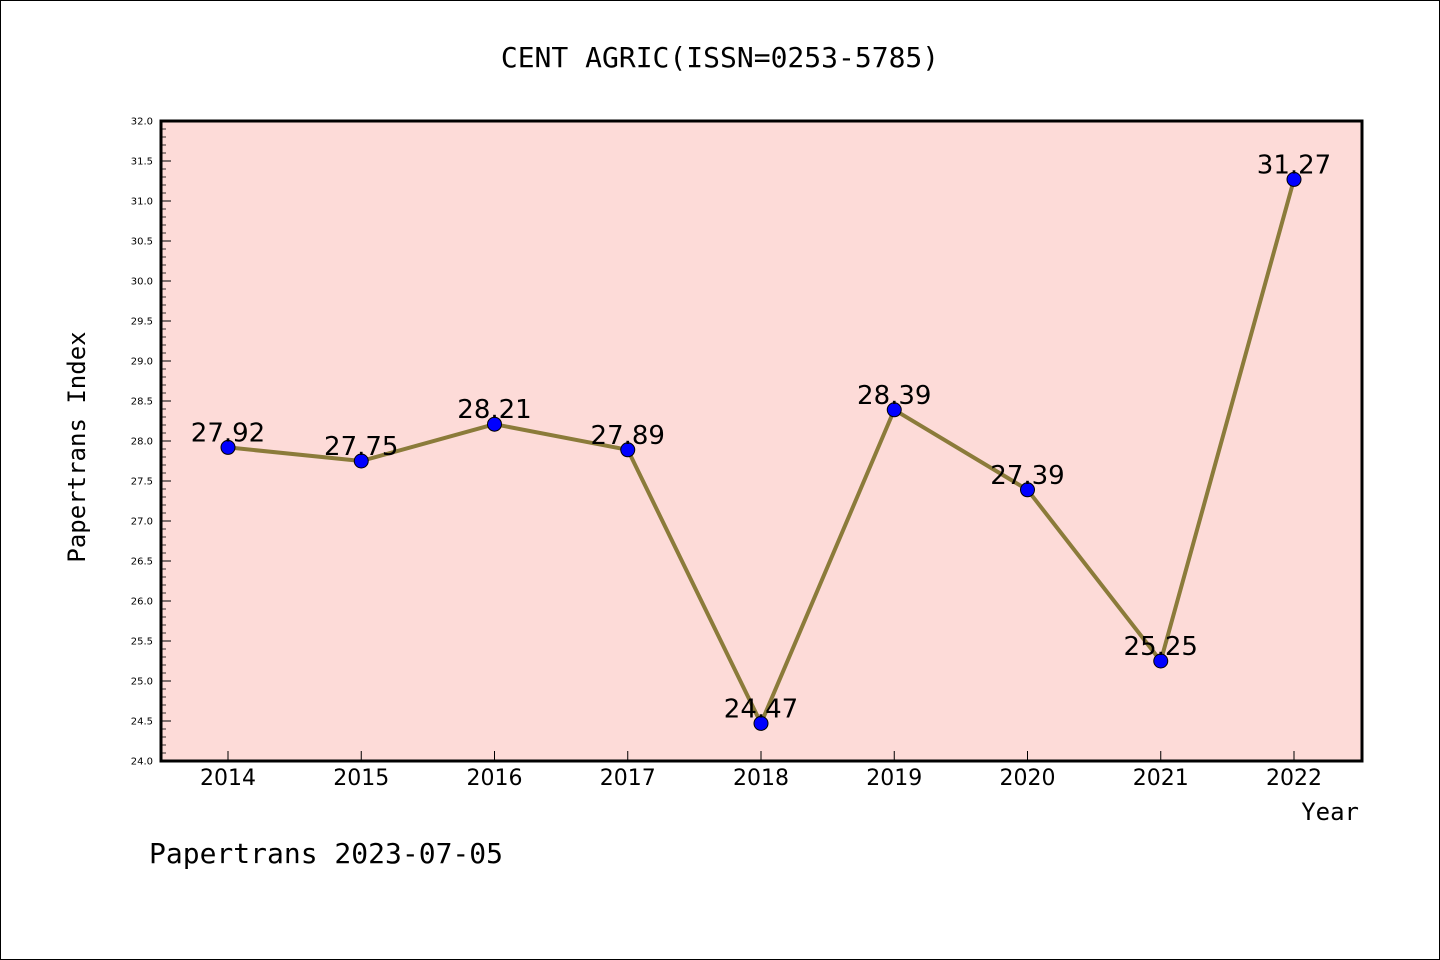 The image size is (1440, 960). What do you see at coordinates (761, 778) in the screenshot?
I see `x-tick-label: 2018` at bounding box center [761, 778].